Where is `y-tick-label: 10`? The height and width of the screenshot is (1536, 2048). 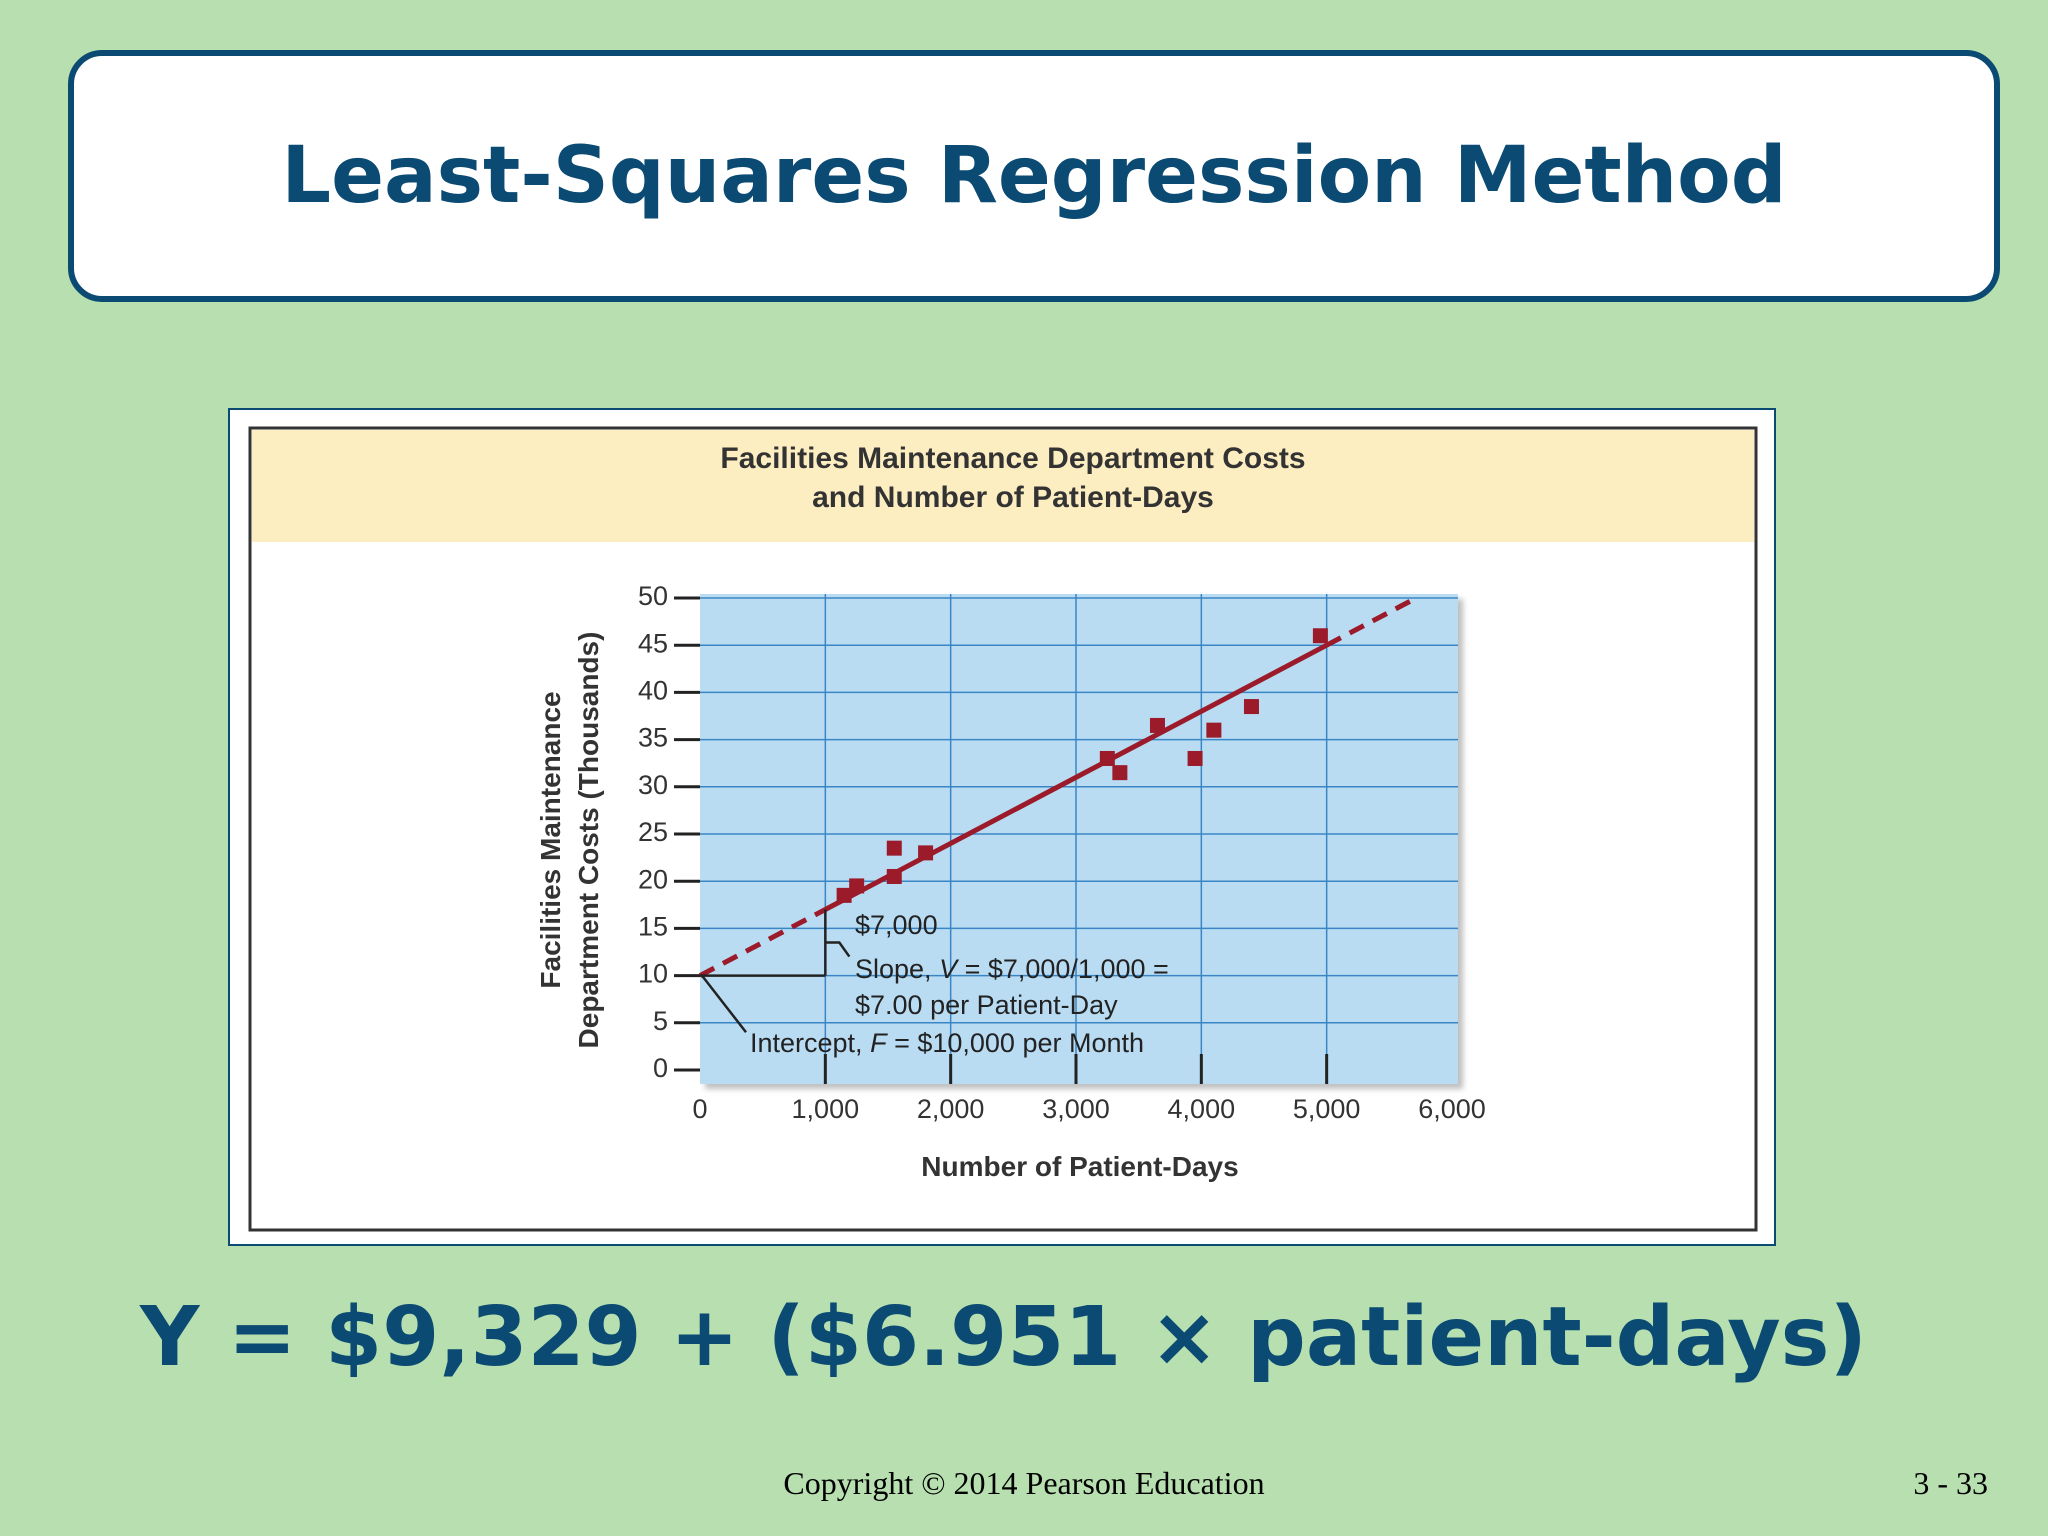 y-tick-label: 10 is located at coordinates (653, 974).